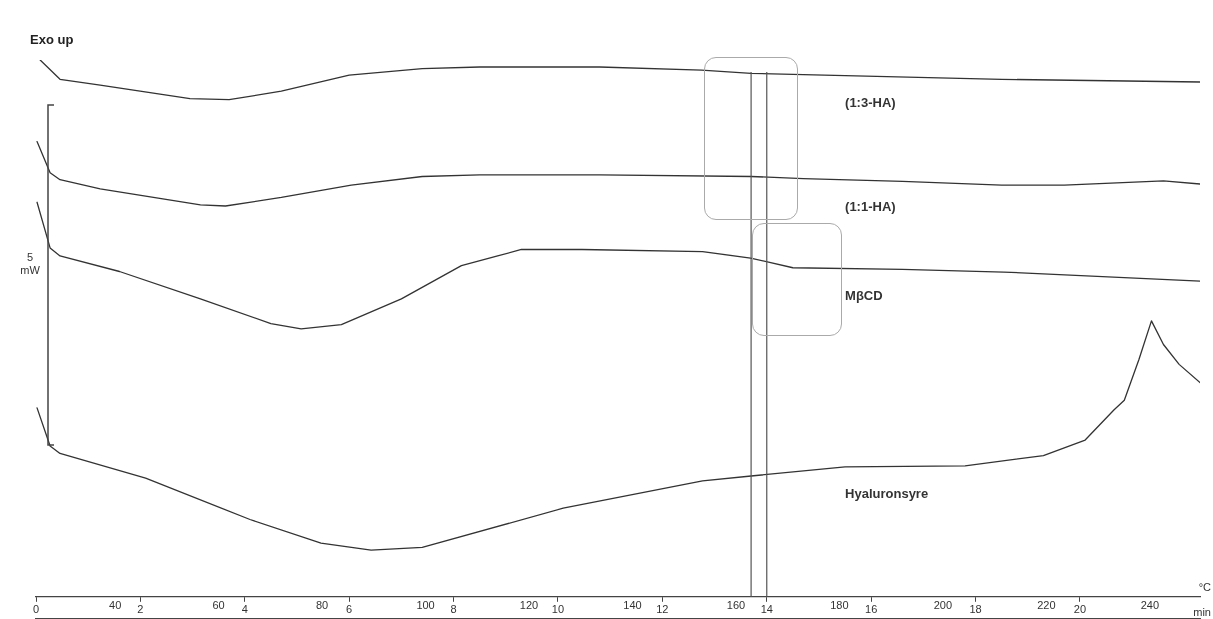  What do you see at coordinates (529, 604) in the screenshot?
I see `x2-tick-label: 120` at bounding box center [529, 604].